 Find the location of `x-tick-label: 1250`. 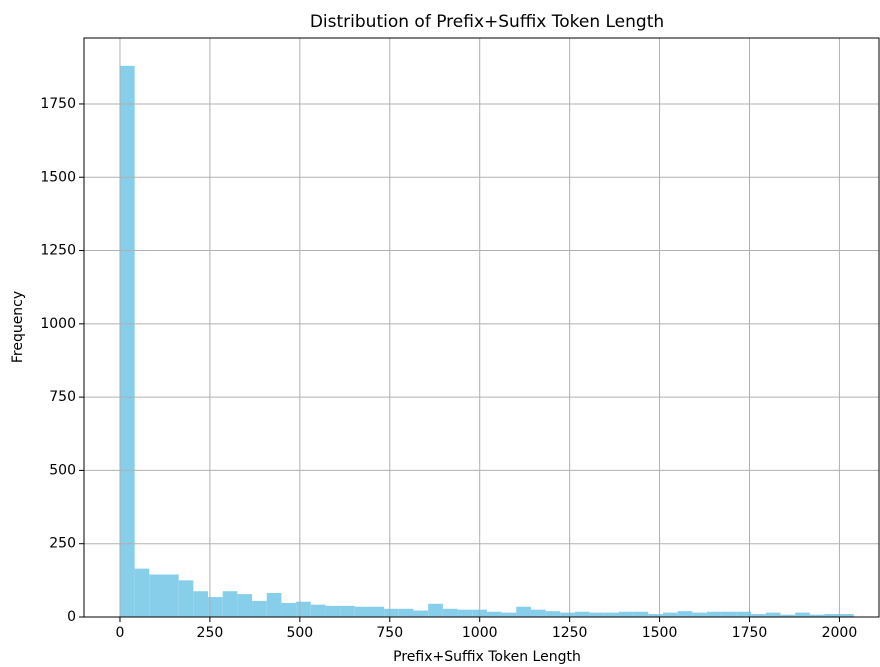

x-tick-label: 1250 is located at coordinates (570, 633).